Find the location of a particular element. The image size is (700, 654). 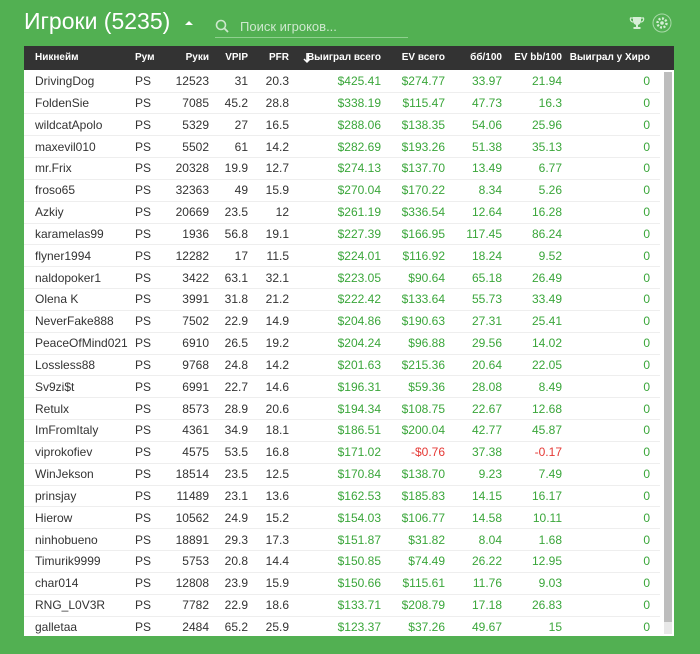

column-header: Выиграл всего is located at coordinates (343, 57).